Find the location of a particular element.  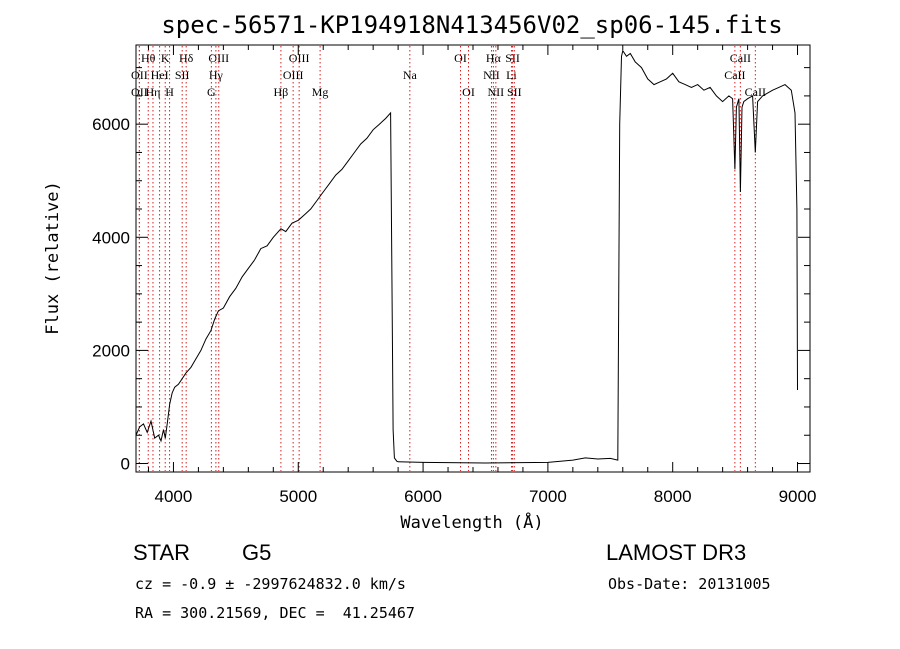

redshift-line: cz = -0.9 ± -2997624832.0 km/s is located at coordinates (270, 584).